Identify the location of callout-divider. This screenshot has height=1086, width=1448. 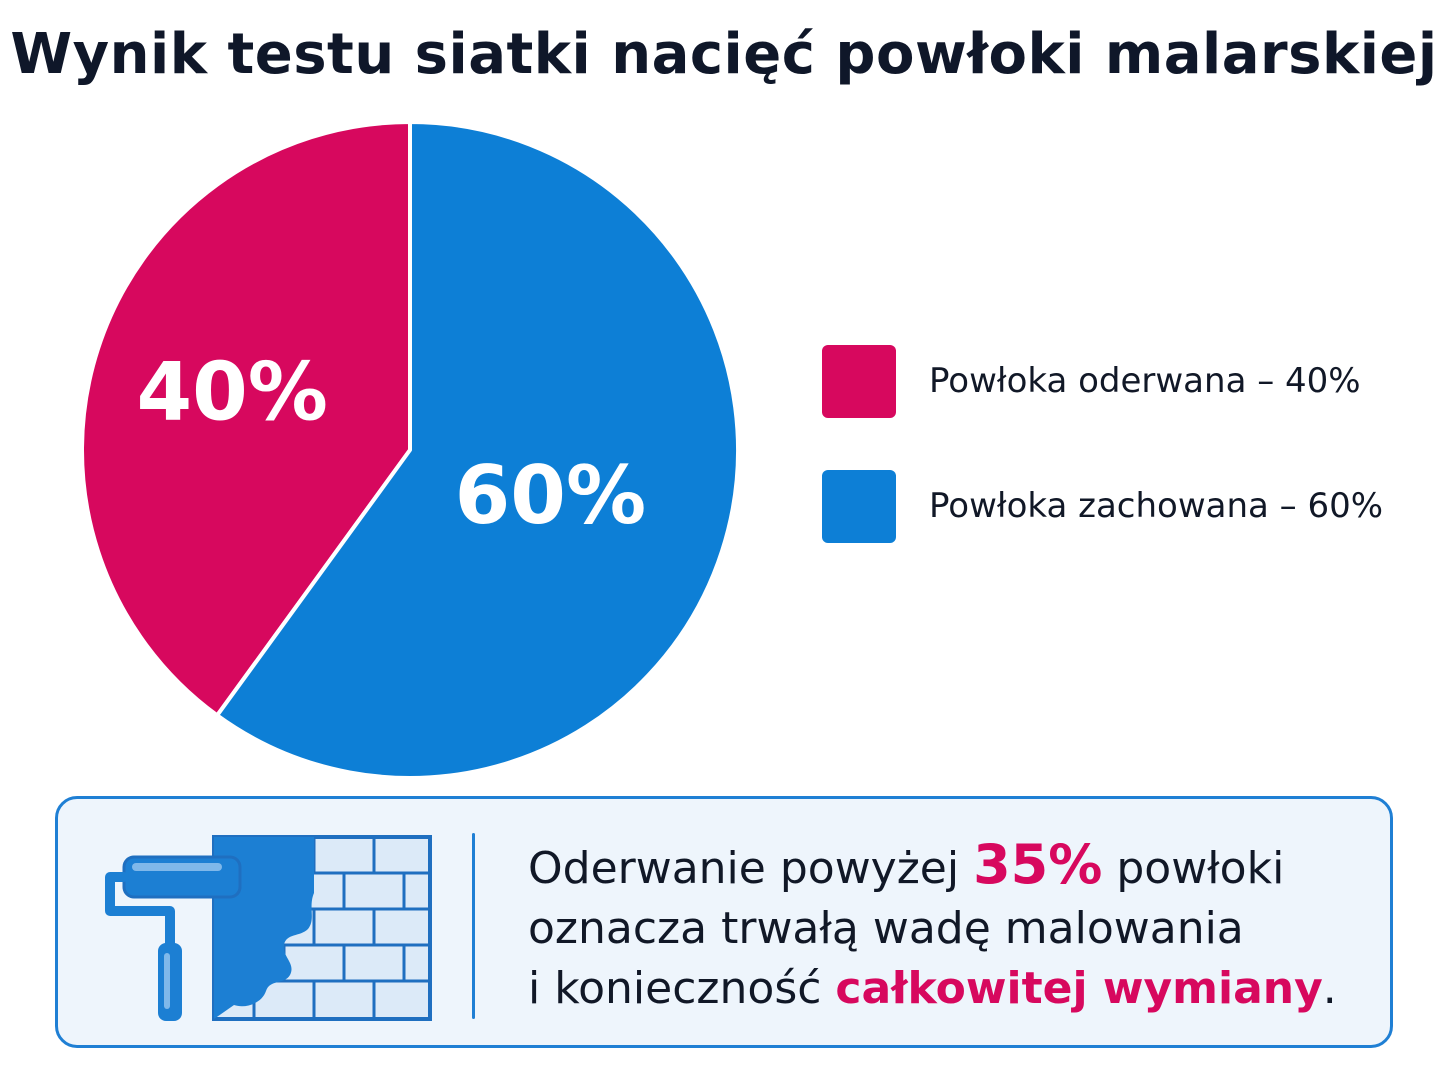
(473, 926).